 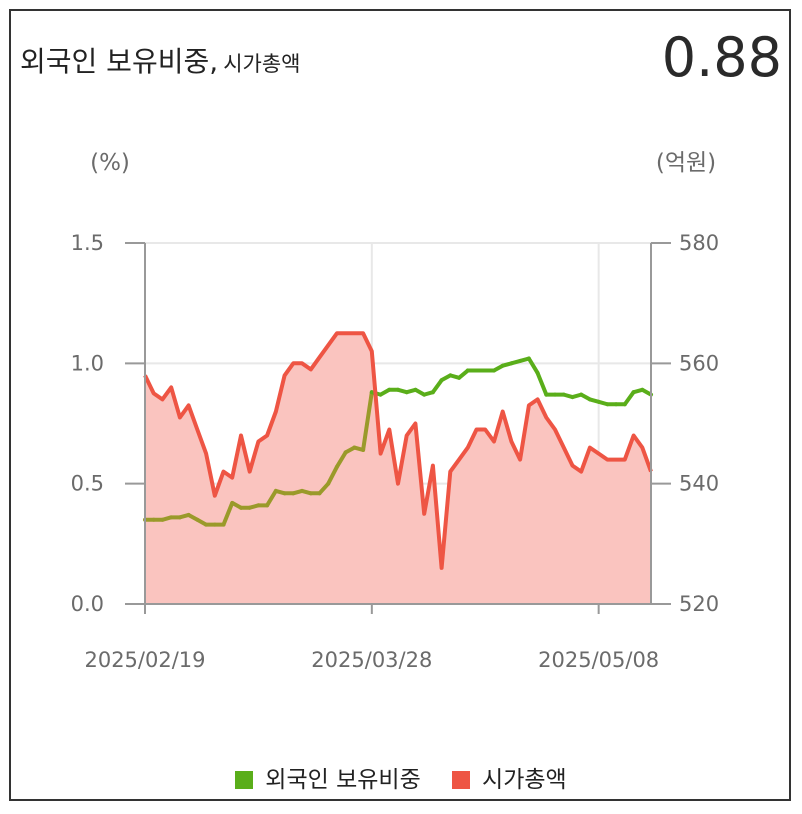 What do you see at coordinates (119, 61) in the screenshot?
I see `chart-title-main: 외국인 보유비중,` at bounding box center [119, 61].